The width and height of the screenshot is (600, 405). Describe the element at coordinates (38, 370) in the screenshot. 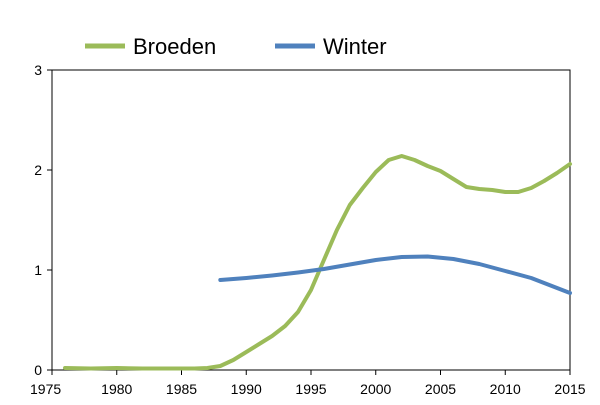

I see `y-tick-label-0: 0` at that location.